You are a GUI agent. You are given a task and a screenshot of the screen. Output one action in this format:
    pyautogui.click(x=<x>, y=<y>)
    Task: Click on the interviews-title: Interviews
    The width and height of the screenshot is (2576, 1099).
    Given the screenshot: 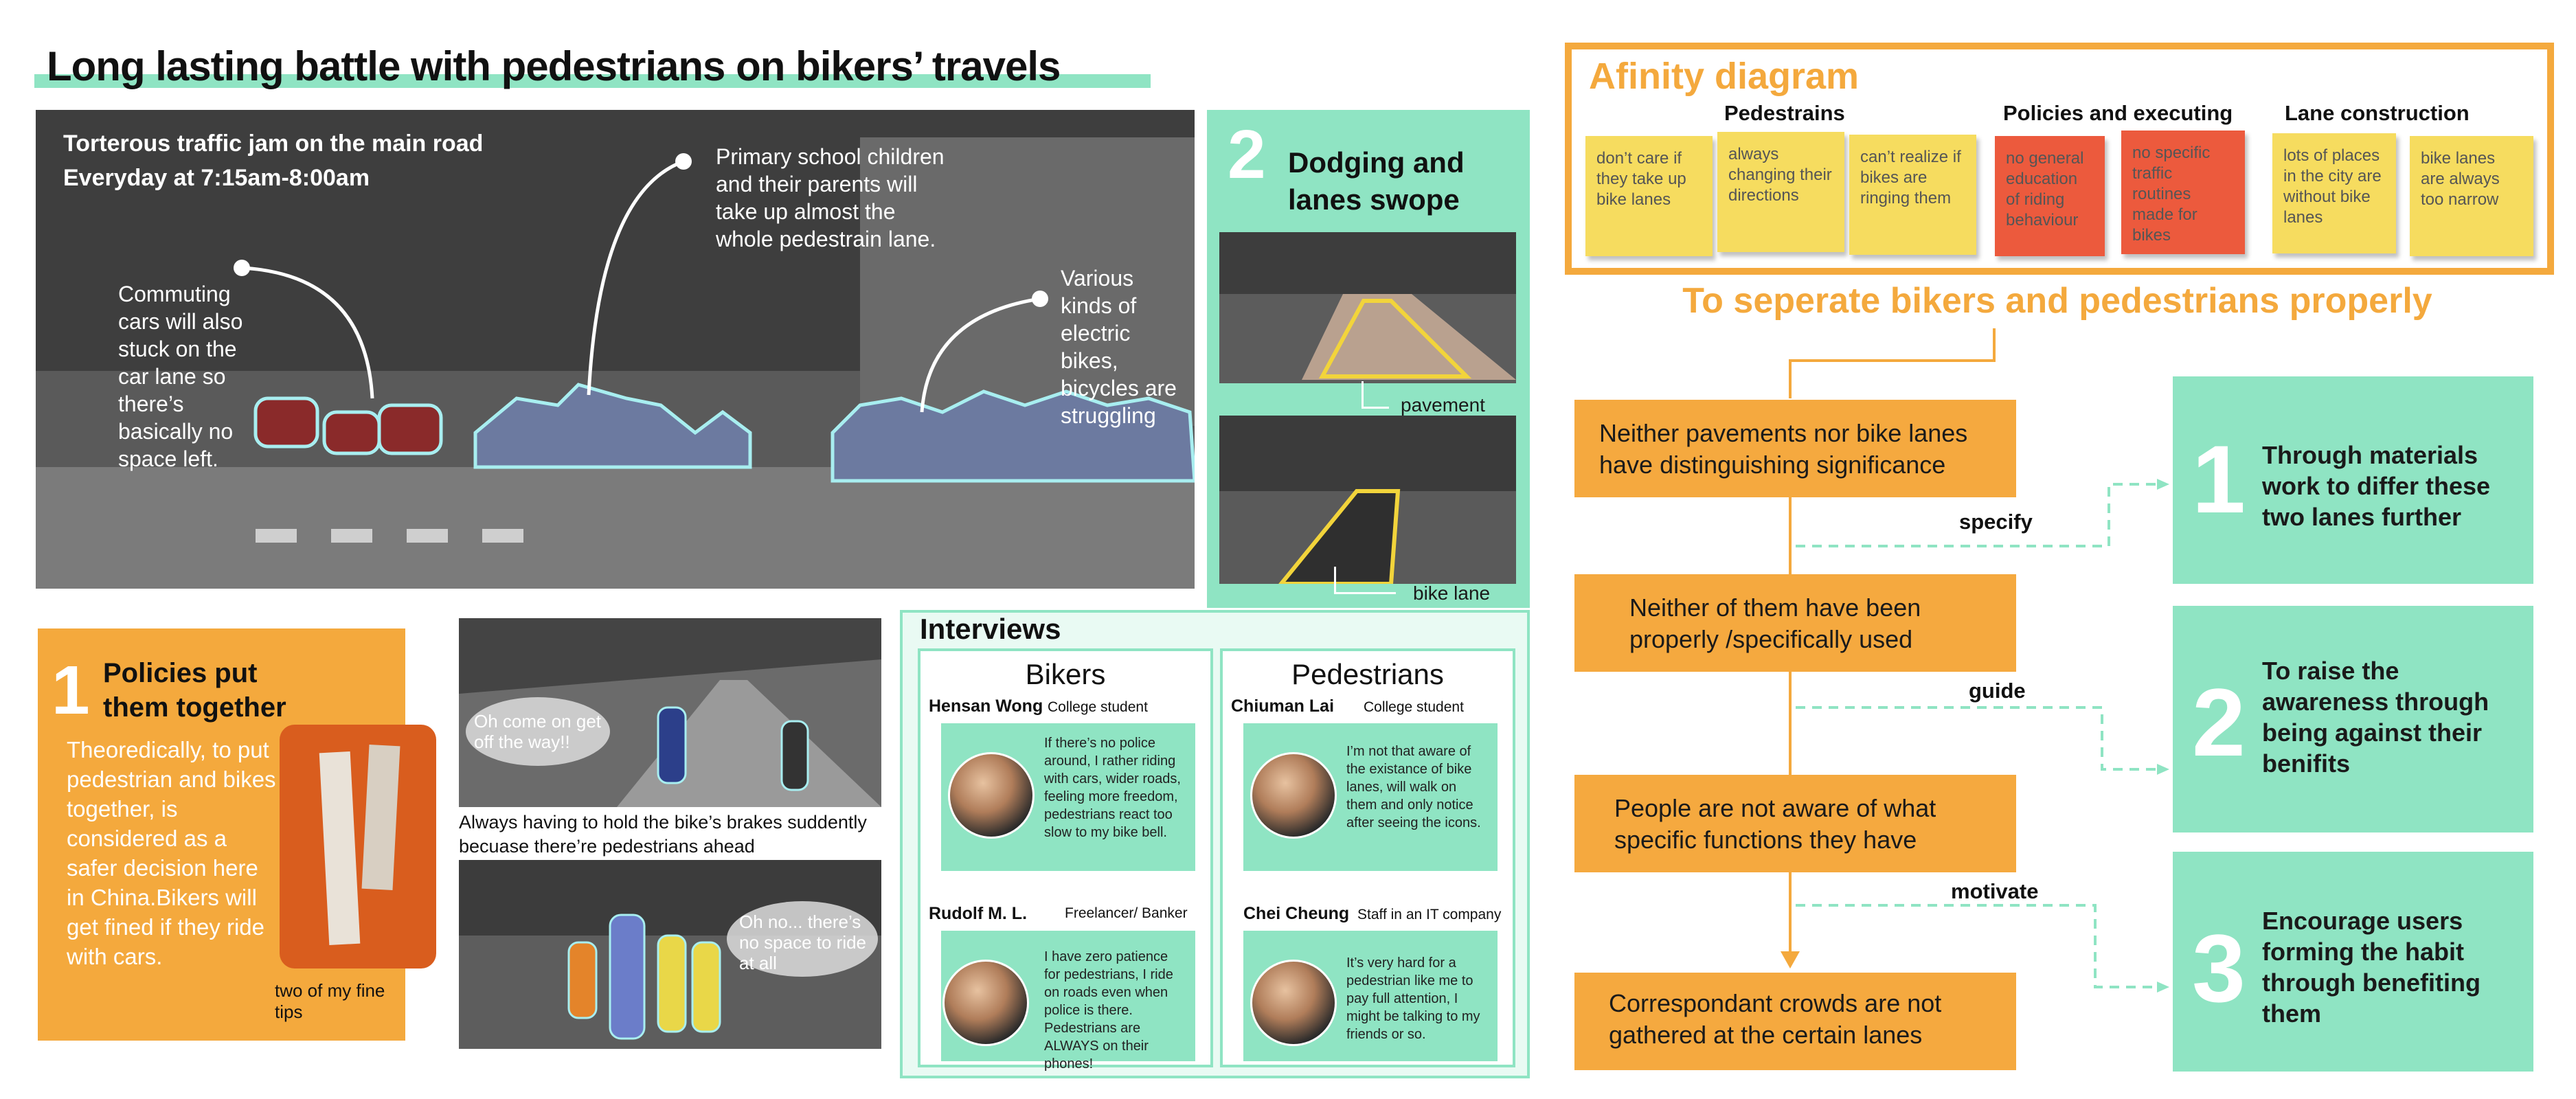 What is the action you would take?
    pyautogui.click(x=990, y=629)
    